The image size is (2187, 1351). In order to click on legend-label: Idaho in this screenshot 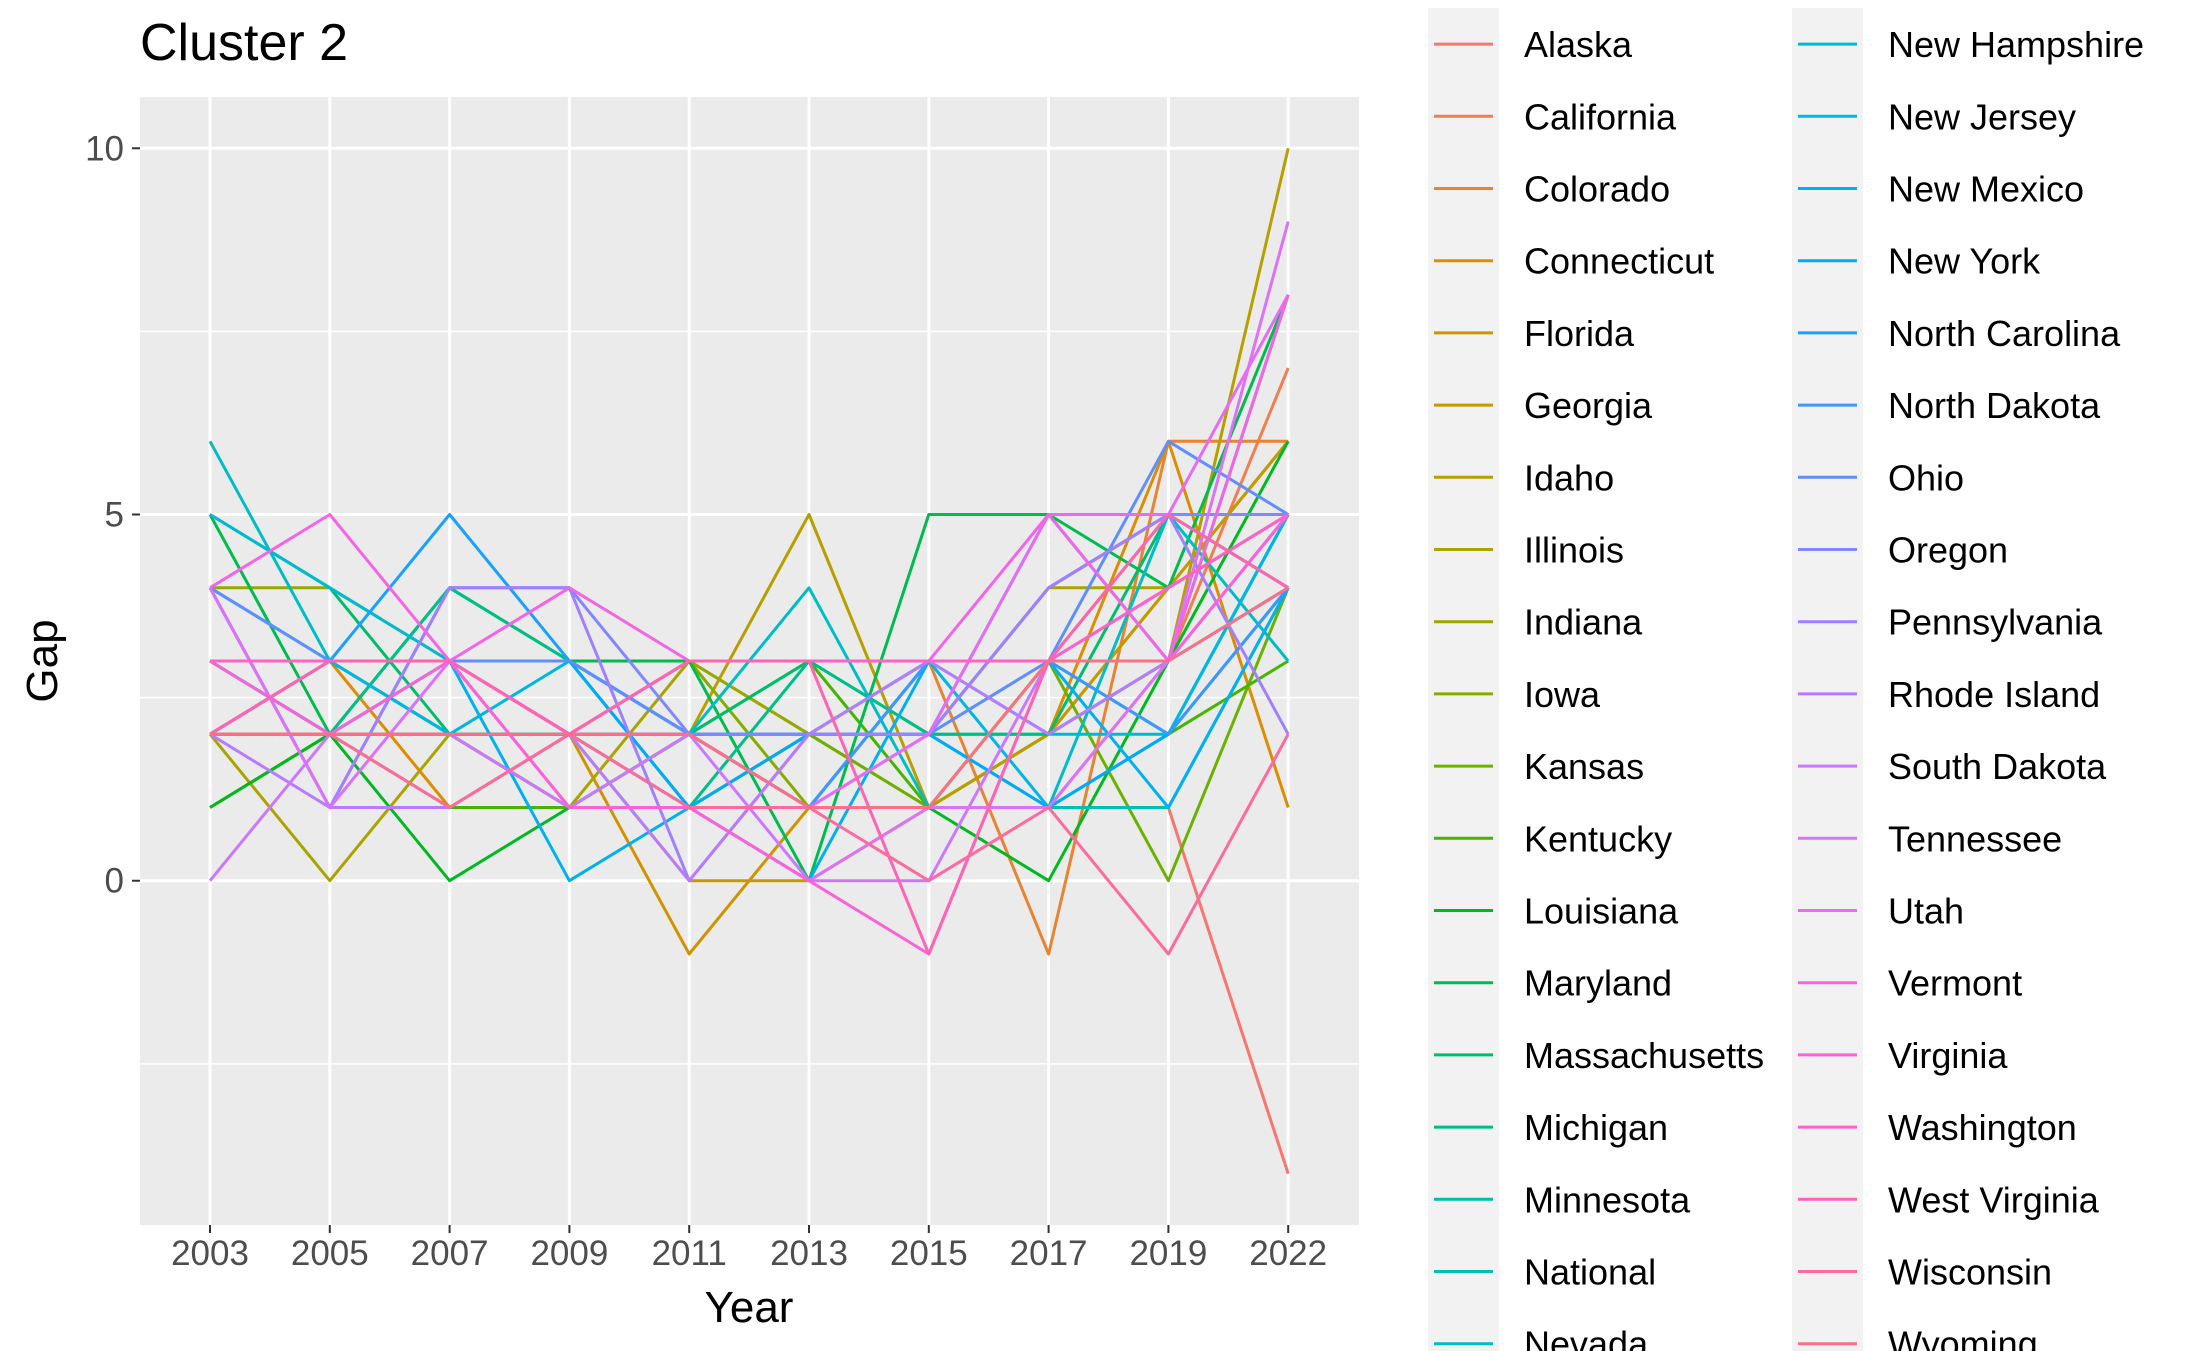, I will do `click(1569, 477)`.